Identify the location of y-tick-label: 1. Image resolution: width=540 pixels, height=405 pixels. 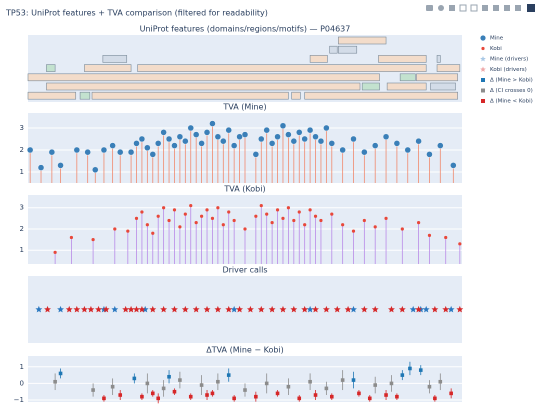
(22, 250).